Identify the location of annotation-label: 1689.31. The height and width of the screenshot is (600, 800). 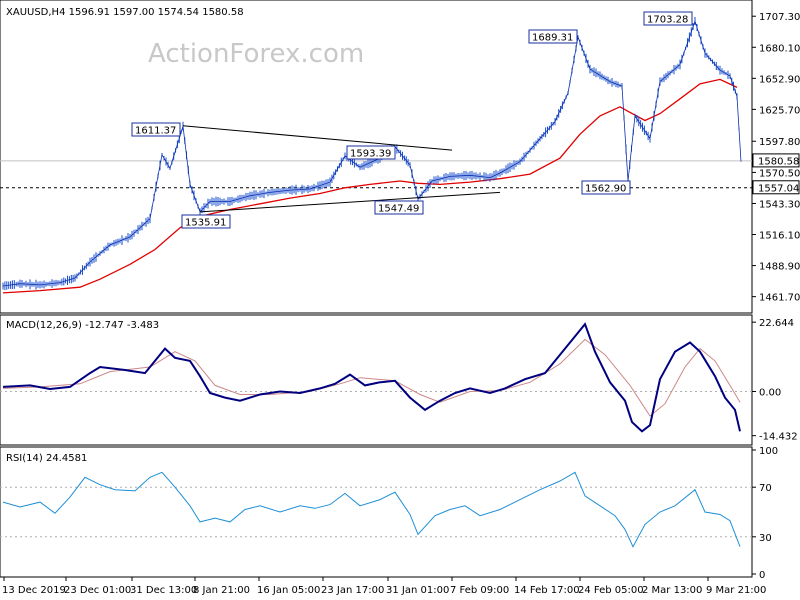
(552, 38).